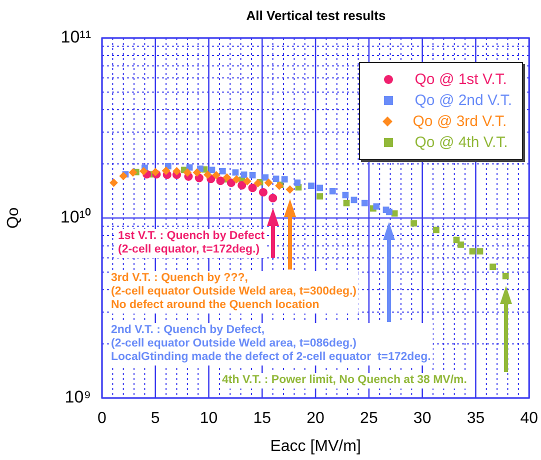 This screenshot has width=541, height=460. What do you see at coordinates (459, 122) in the screenshot?
I see `legend-label: Qo @ 3rd V.T.` at bounding box center [459, 122].